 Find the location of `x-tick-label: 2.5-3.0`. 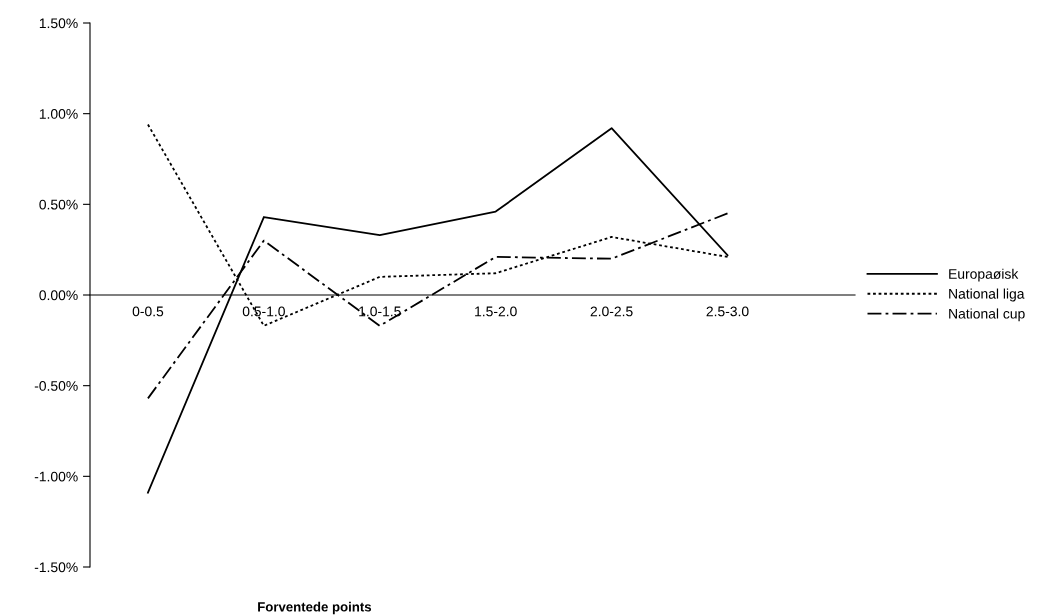

x-tick-label: 2.5-3.0 is located at coordinates (727, 311).